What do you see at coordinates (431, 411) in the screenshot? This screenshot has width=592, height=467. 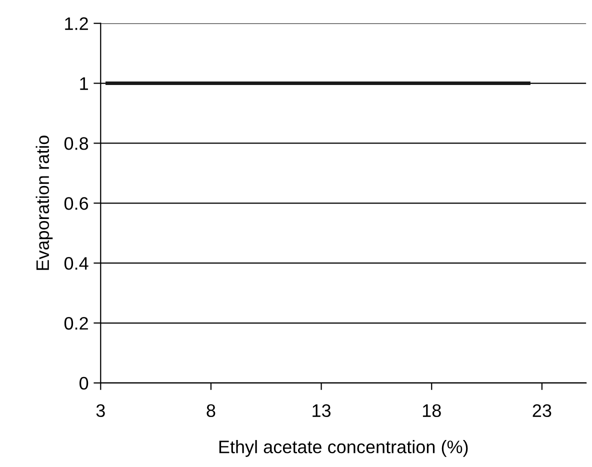 I see `x-tick-label: 18` at bounding box center [431, 411].